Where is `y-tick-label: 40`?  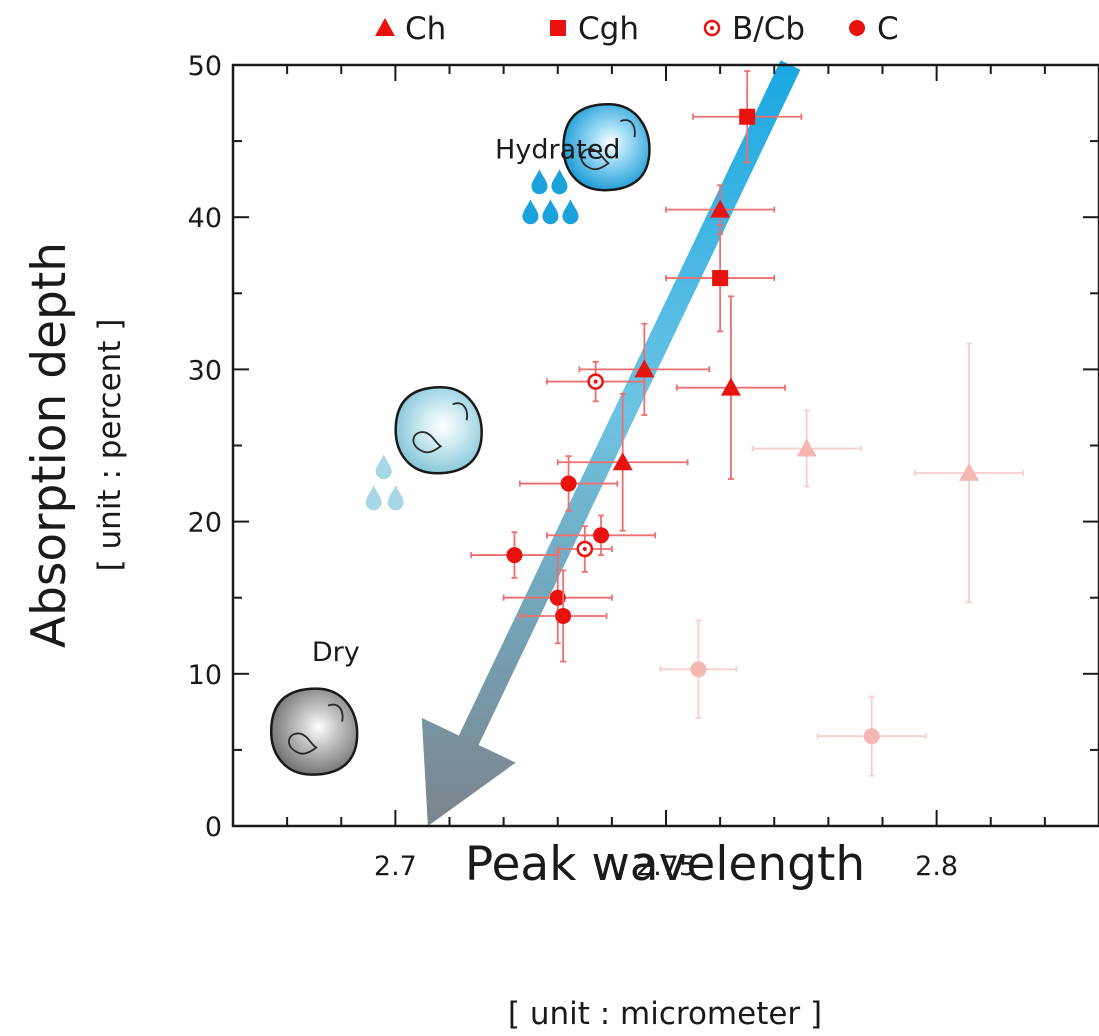
y-tick-label: 40 is located at coordinates (205, 218).